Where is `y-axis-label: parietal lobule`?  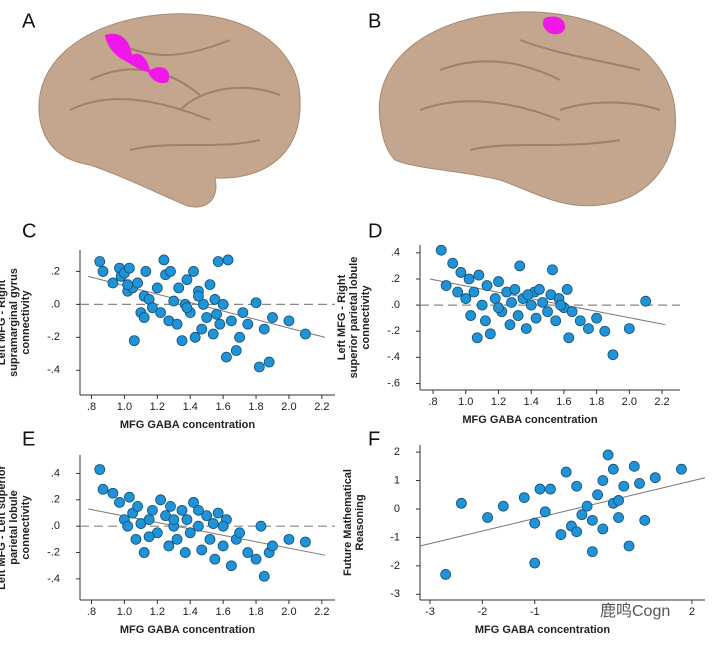 y-axis-label: parietal lobule is located at coordinates (14, 527).